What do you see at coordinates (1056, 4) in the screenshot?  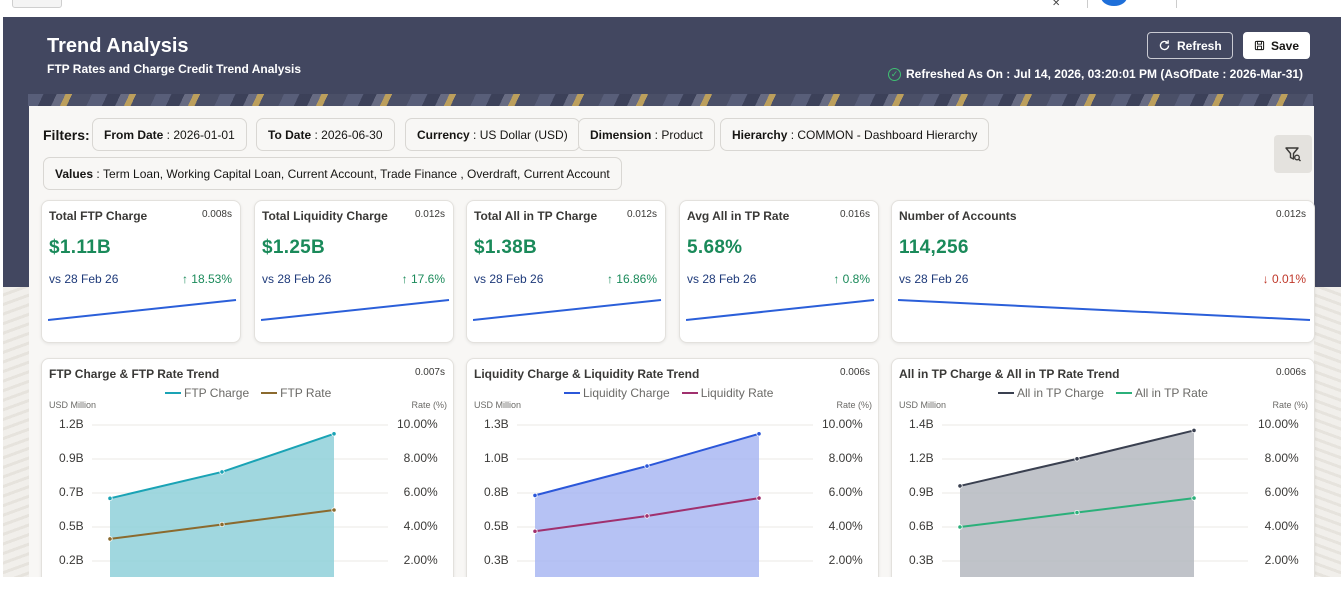 I see `pin-icon: ✕` at bounding box center [1056, 4].